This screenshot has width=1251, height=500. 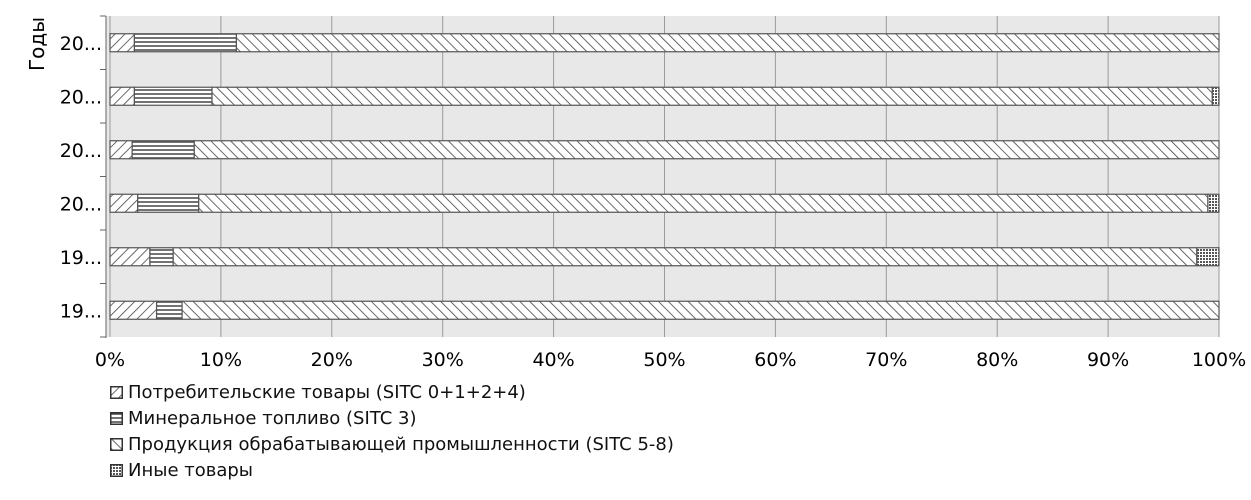 I want to click on x-tick-label: 0%, so click(x=110, y=360).